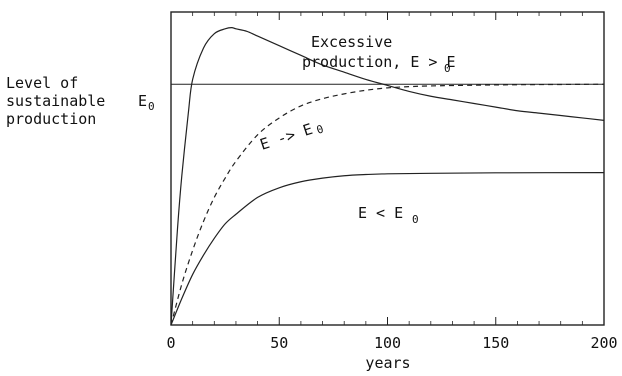 This screenshot has height=376, width=622. I want to click on y-label-line-1: Level of, so click(42, 83).